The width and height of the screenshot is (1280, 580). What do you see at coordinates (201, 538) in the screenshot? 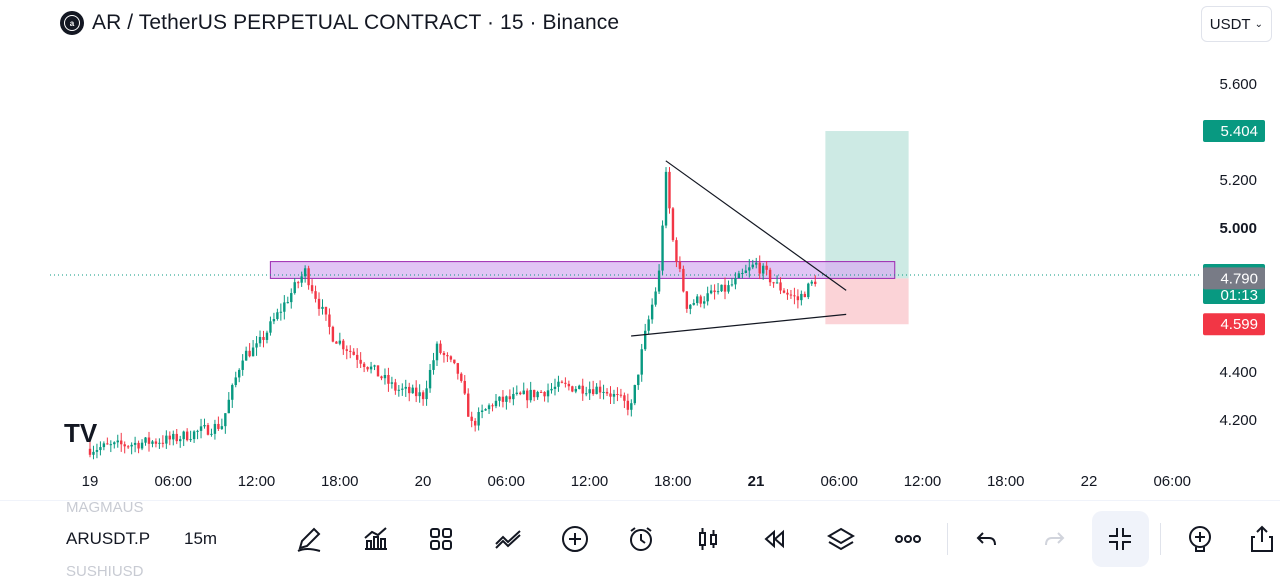
I see `interval-selector: 15m` at bounding box center [201, 538].